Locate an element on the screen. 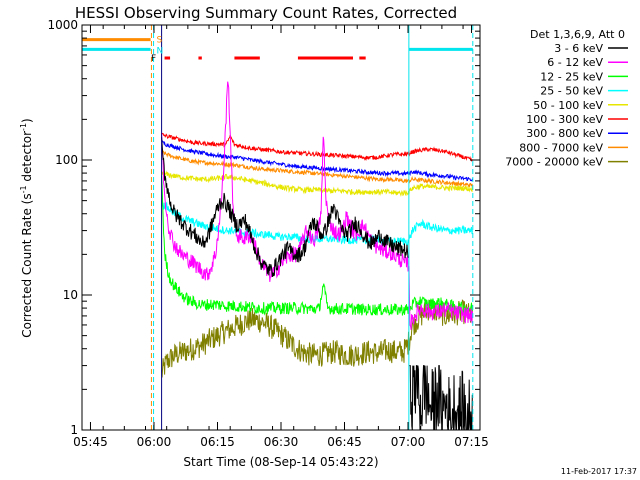  flag-labels: SNF is located at coordinates (157, 50).